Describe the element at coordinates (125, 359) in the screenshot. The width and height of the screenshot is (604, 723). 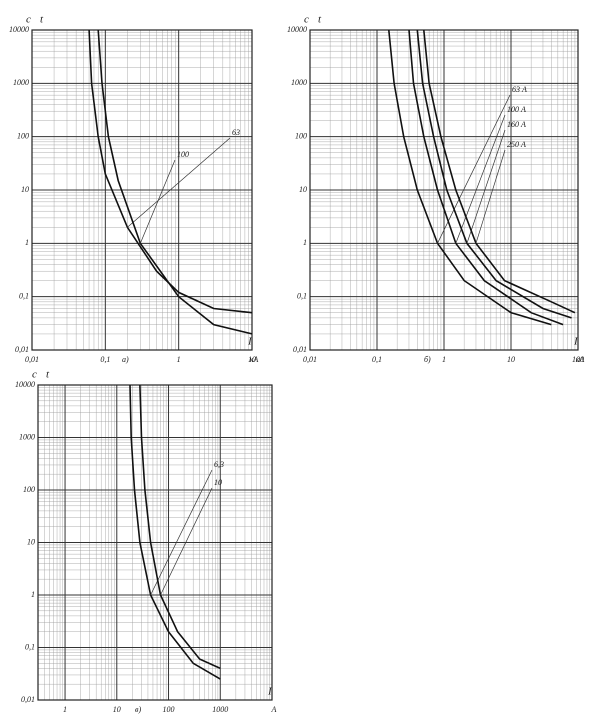
I see `subplot-label: а)` at that location.